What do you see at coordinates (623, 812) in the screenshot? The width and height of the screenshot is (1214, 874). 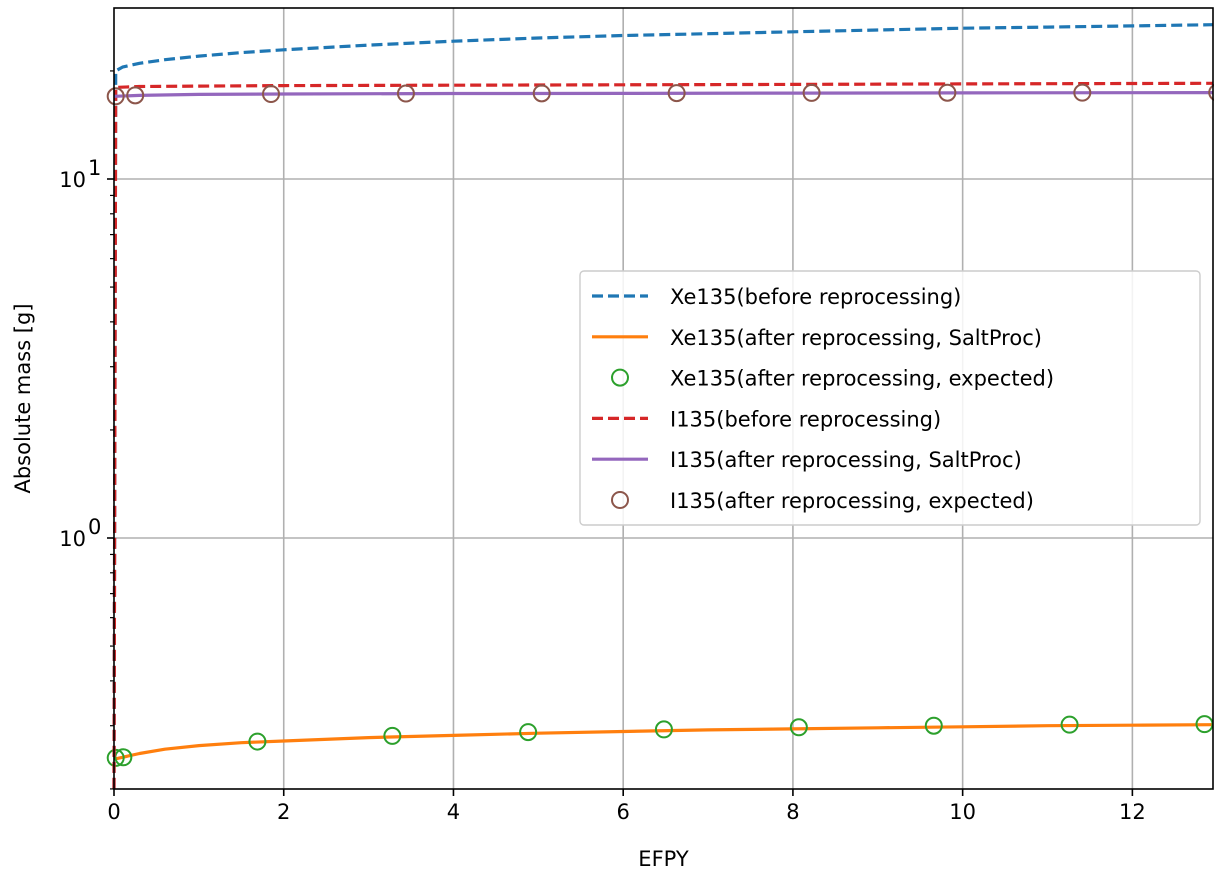 I see `x-tick-label: 6` at bounding box center [623, 812].